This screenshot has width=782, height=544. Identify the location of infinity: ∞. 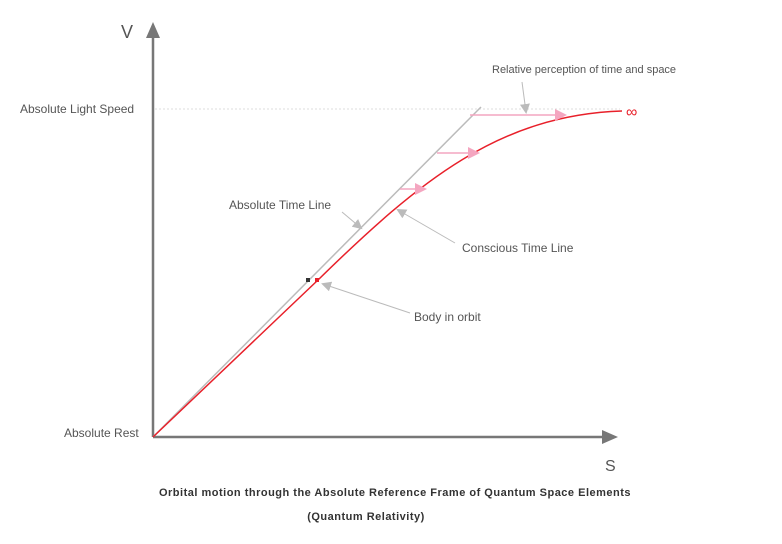
(631, 112).